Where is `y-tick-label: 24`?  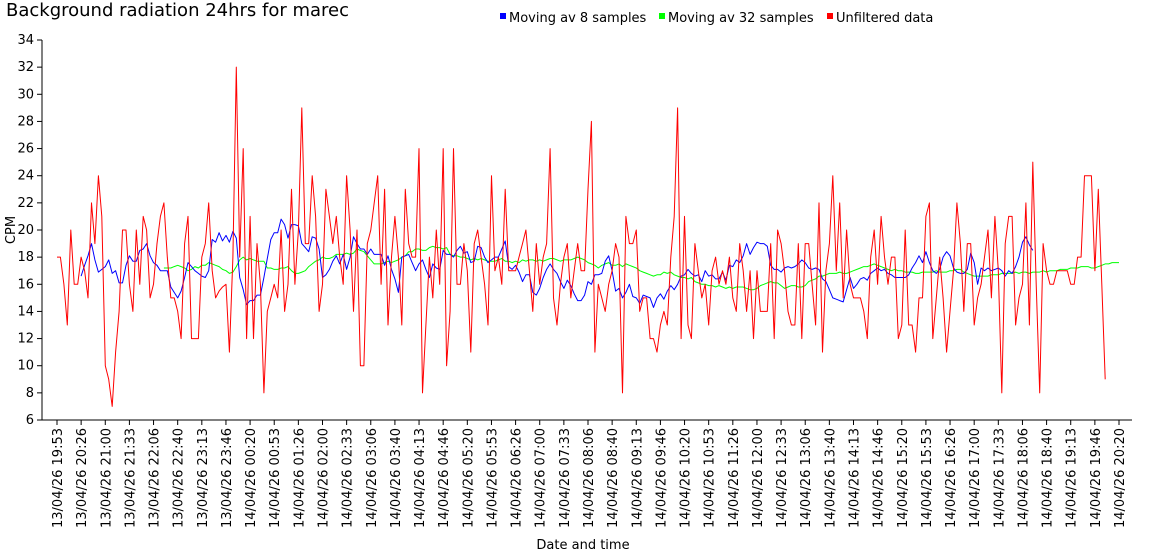 y-tick-label: 24 is located at coordinates (25, 176).